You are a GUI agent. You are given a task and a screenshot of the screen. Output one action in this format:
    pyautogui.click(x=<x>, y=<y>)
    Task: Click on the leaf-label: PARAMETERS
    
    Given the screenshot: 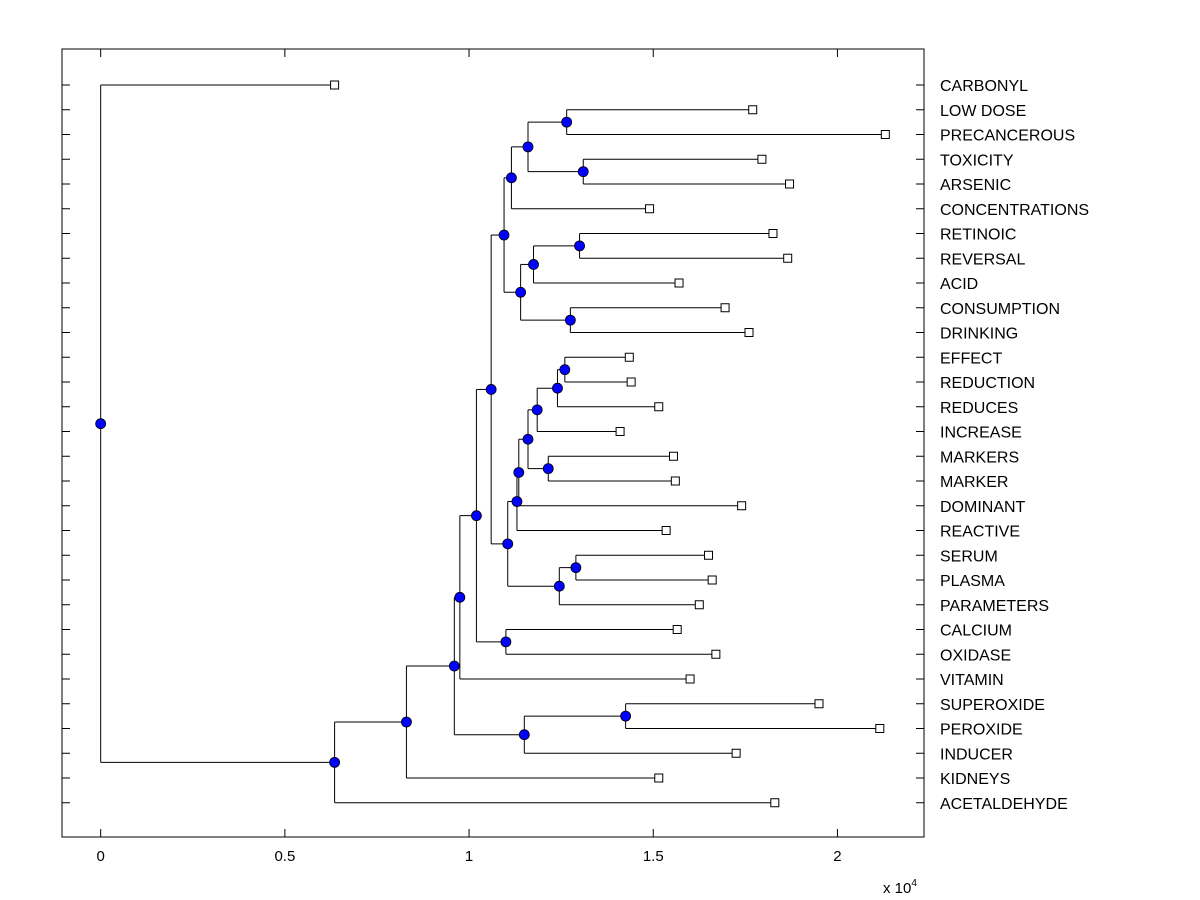 What is the action you would take?
    pyautogui.click(x=994, y=606)
    